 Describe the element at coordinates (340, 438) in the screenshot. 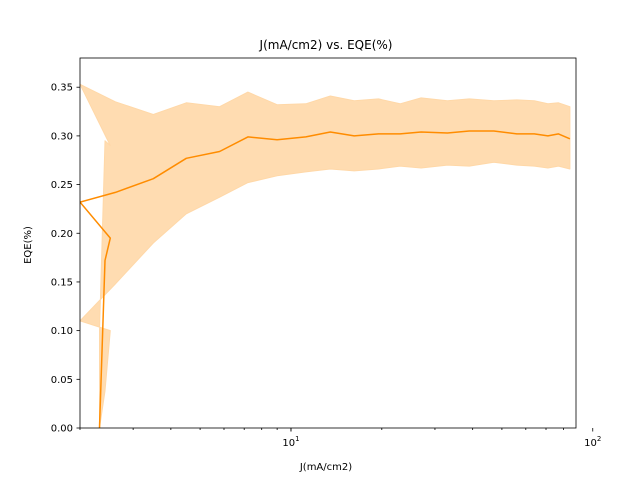

I see `x-axis-ticks: 10¹ 10²` at that location.